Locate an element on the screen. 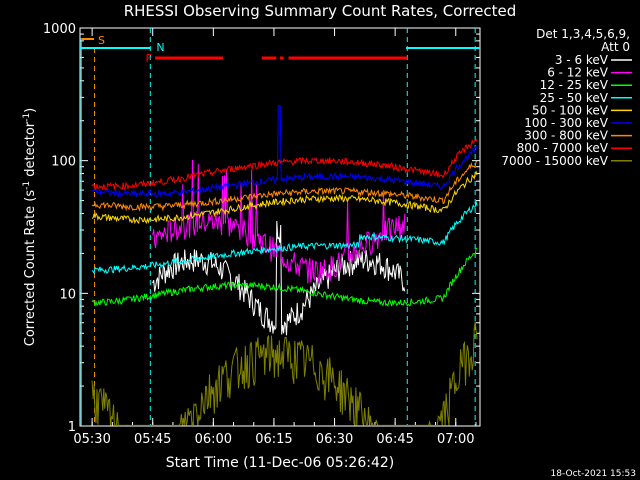 The height and width of the screenshot is (480, 640). flare-label: F is located at coordinates (148, 58).